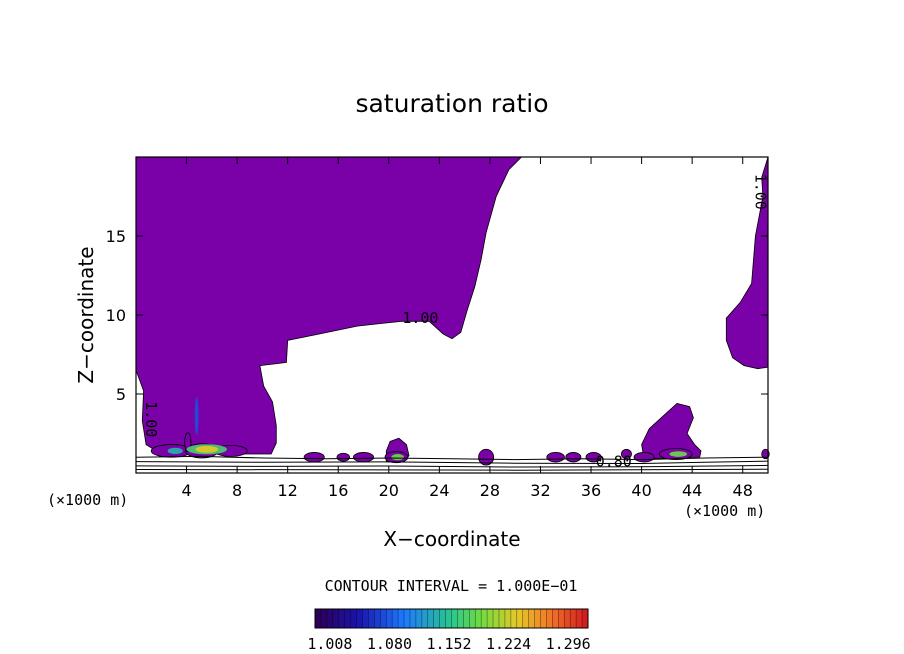 This screenshot has width=904, height=654. I want to click on x-tick-label-8: 8, so click(237, 490).